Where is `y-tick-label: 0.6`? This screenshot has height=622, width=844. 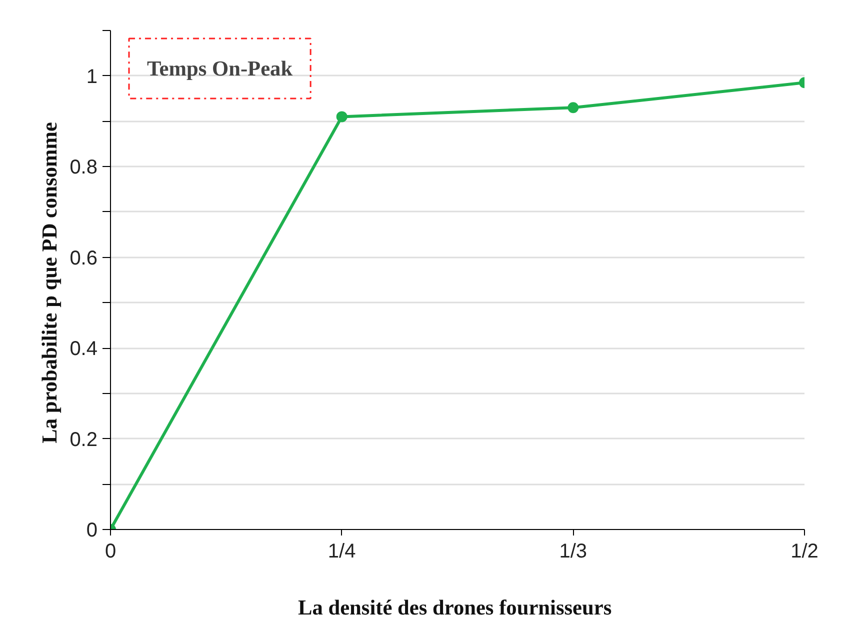 y-tick-label: 0.6 is located at coordinates (84, 258).